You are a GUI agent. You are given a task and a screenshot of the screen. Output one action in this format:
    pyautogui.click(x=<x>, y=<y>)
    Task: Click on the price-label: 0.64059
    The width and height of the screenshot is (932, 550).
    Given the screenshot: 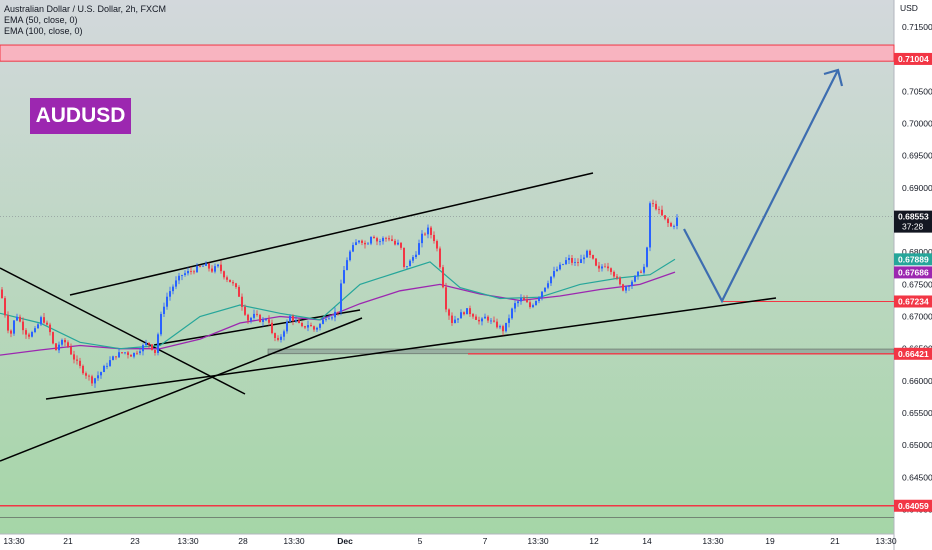 What is the action you would take?
    pyautogui.click(x=913, y=506)
    